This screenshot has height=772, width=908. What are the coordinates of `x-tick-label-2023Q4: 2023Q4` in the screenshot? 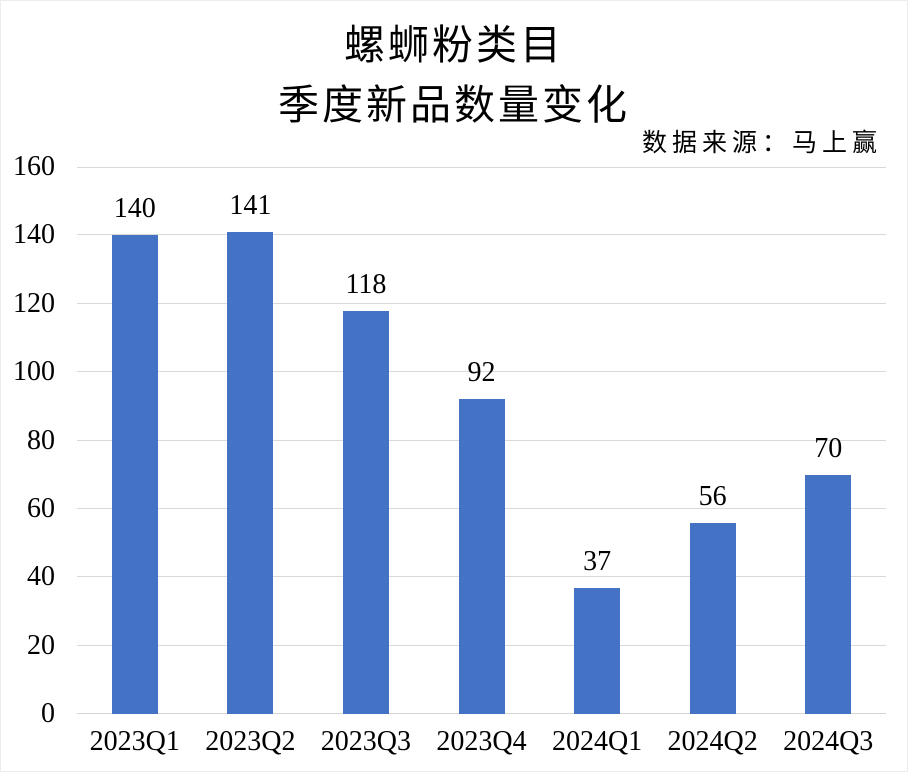 It's located at (481, 741).